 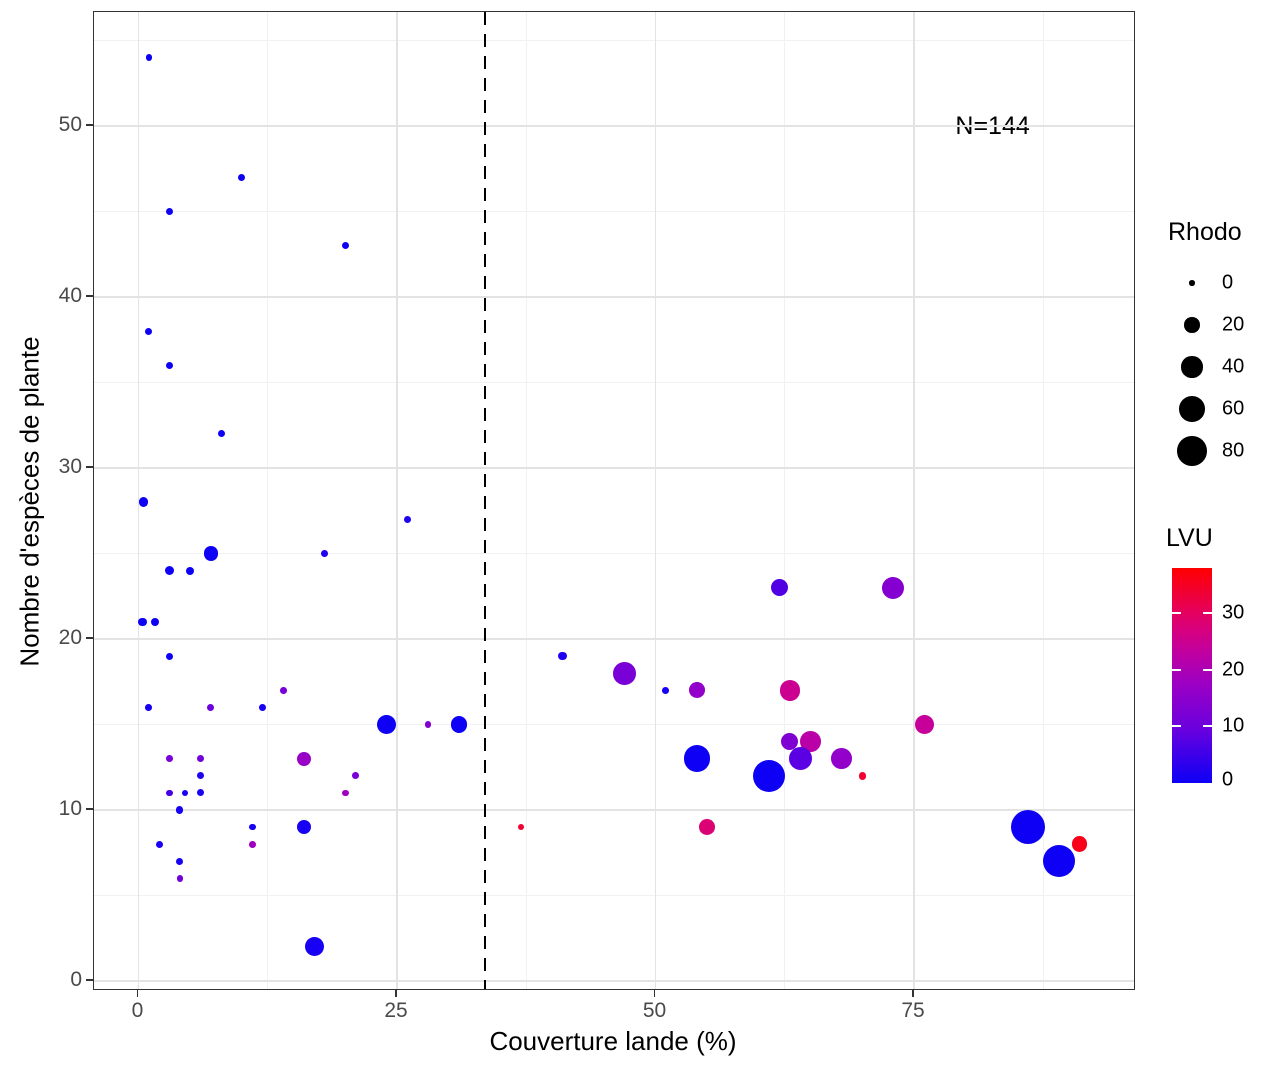 What do you see at coordinates (654, 1010) in the screenshot?
I see `x-tick-label: 50` at bounding box center [654, 1010].